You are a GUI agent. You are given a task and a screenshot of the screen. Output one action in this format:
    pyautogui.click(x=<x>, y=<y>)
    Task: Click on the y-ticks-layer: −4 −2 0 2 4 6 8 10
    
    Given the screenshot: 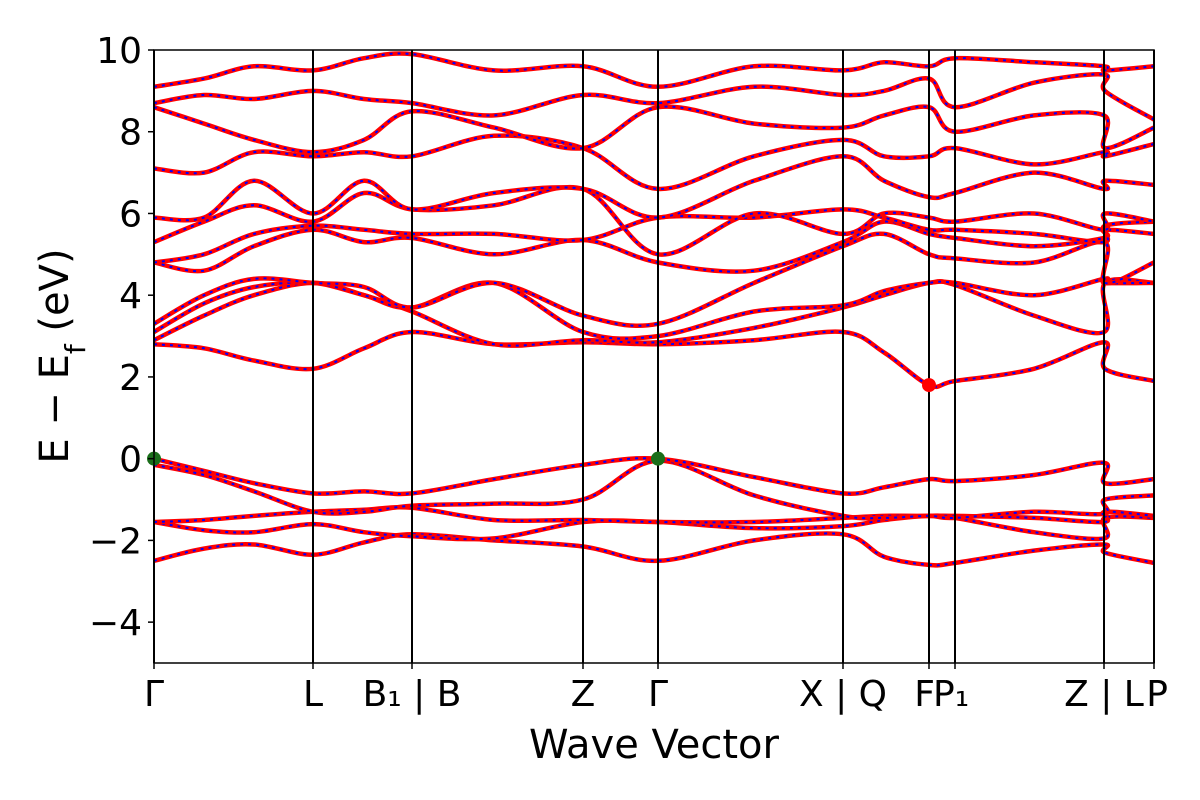 What is the action you would take?
    pyautogui.click(x=121, y=337)
    